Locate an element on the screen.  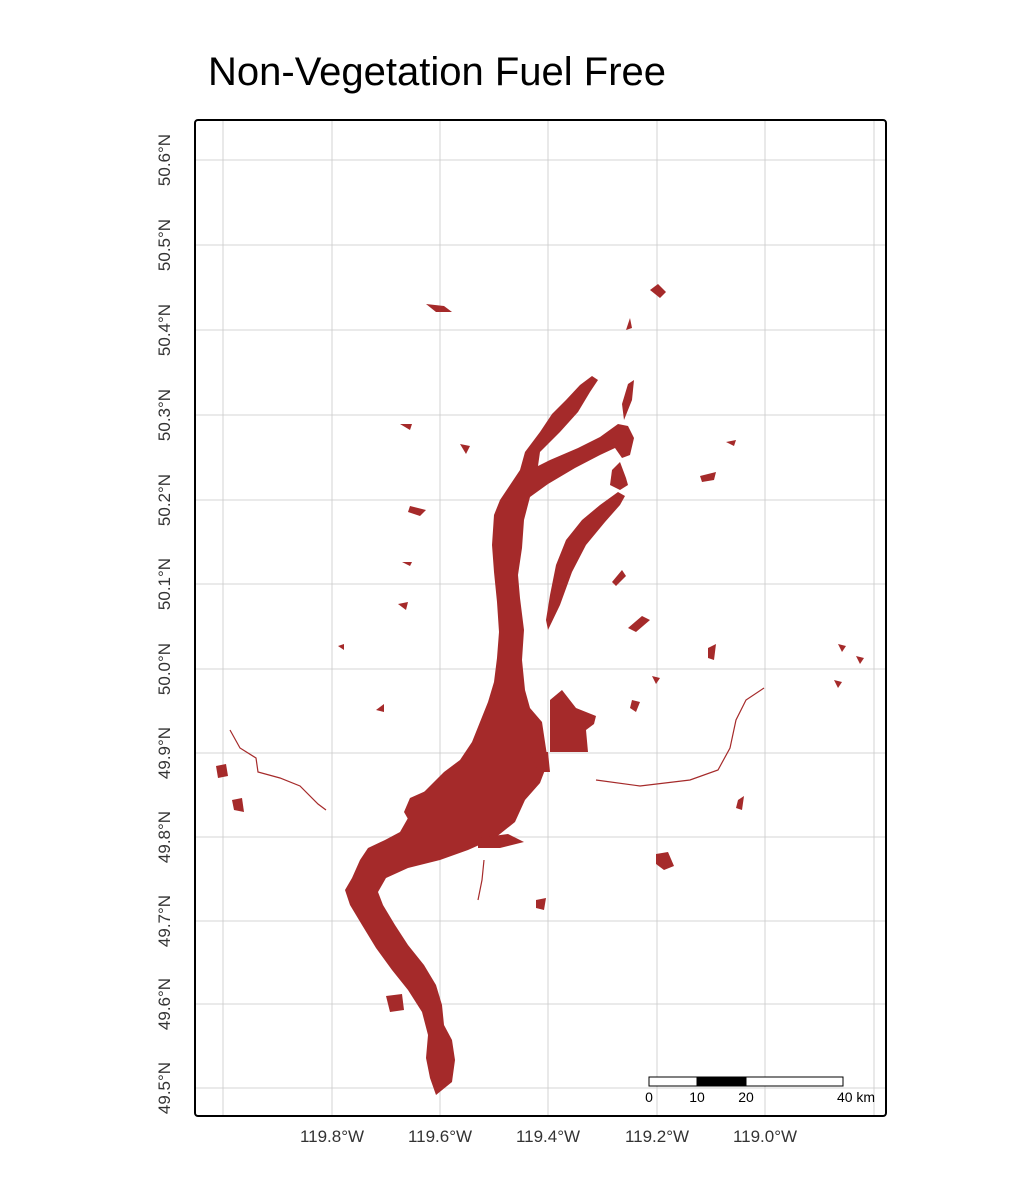
x-tick-label: 119.0°W is located at coordinates (765, 1136).